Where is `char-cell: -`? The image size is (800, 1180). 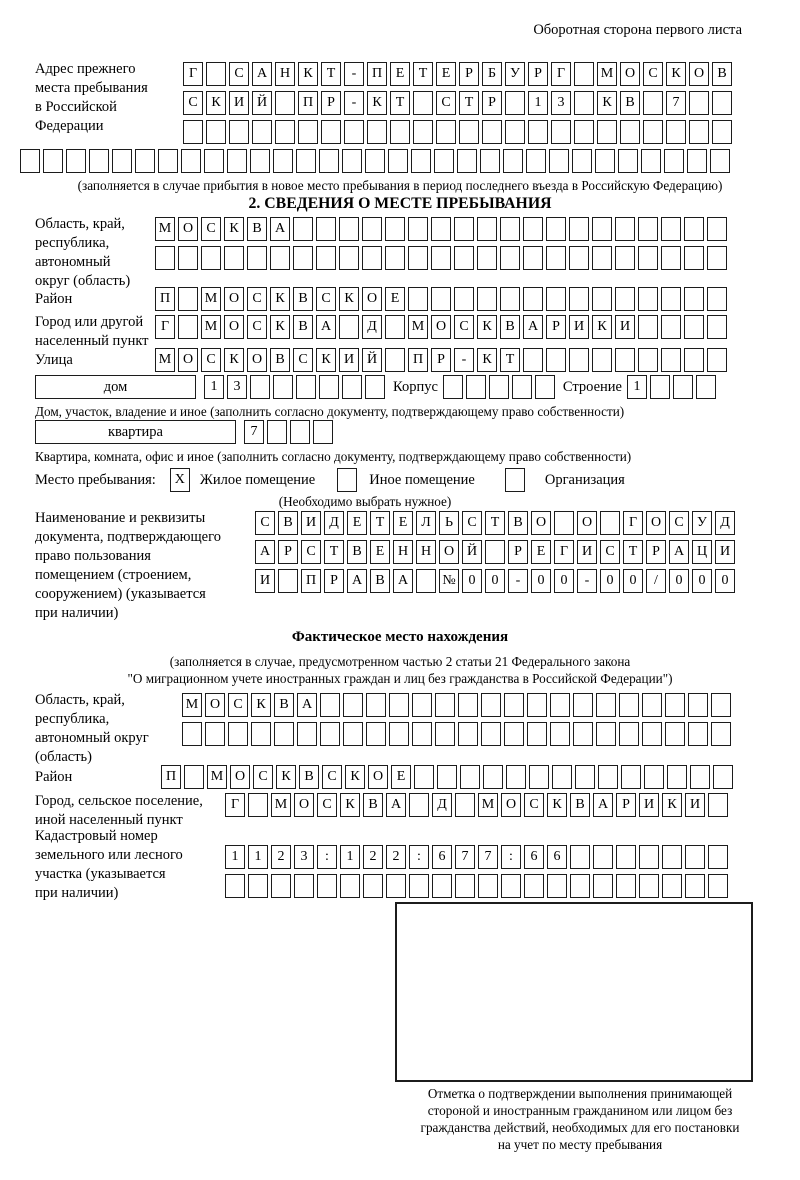 char-cell: - is located at coordinates (354, 103).